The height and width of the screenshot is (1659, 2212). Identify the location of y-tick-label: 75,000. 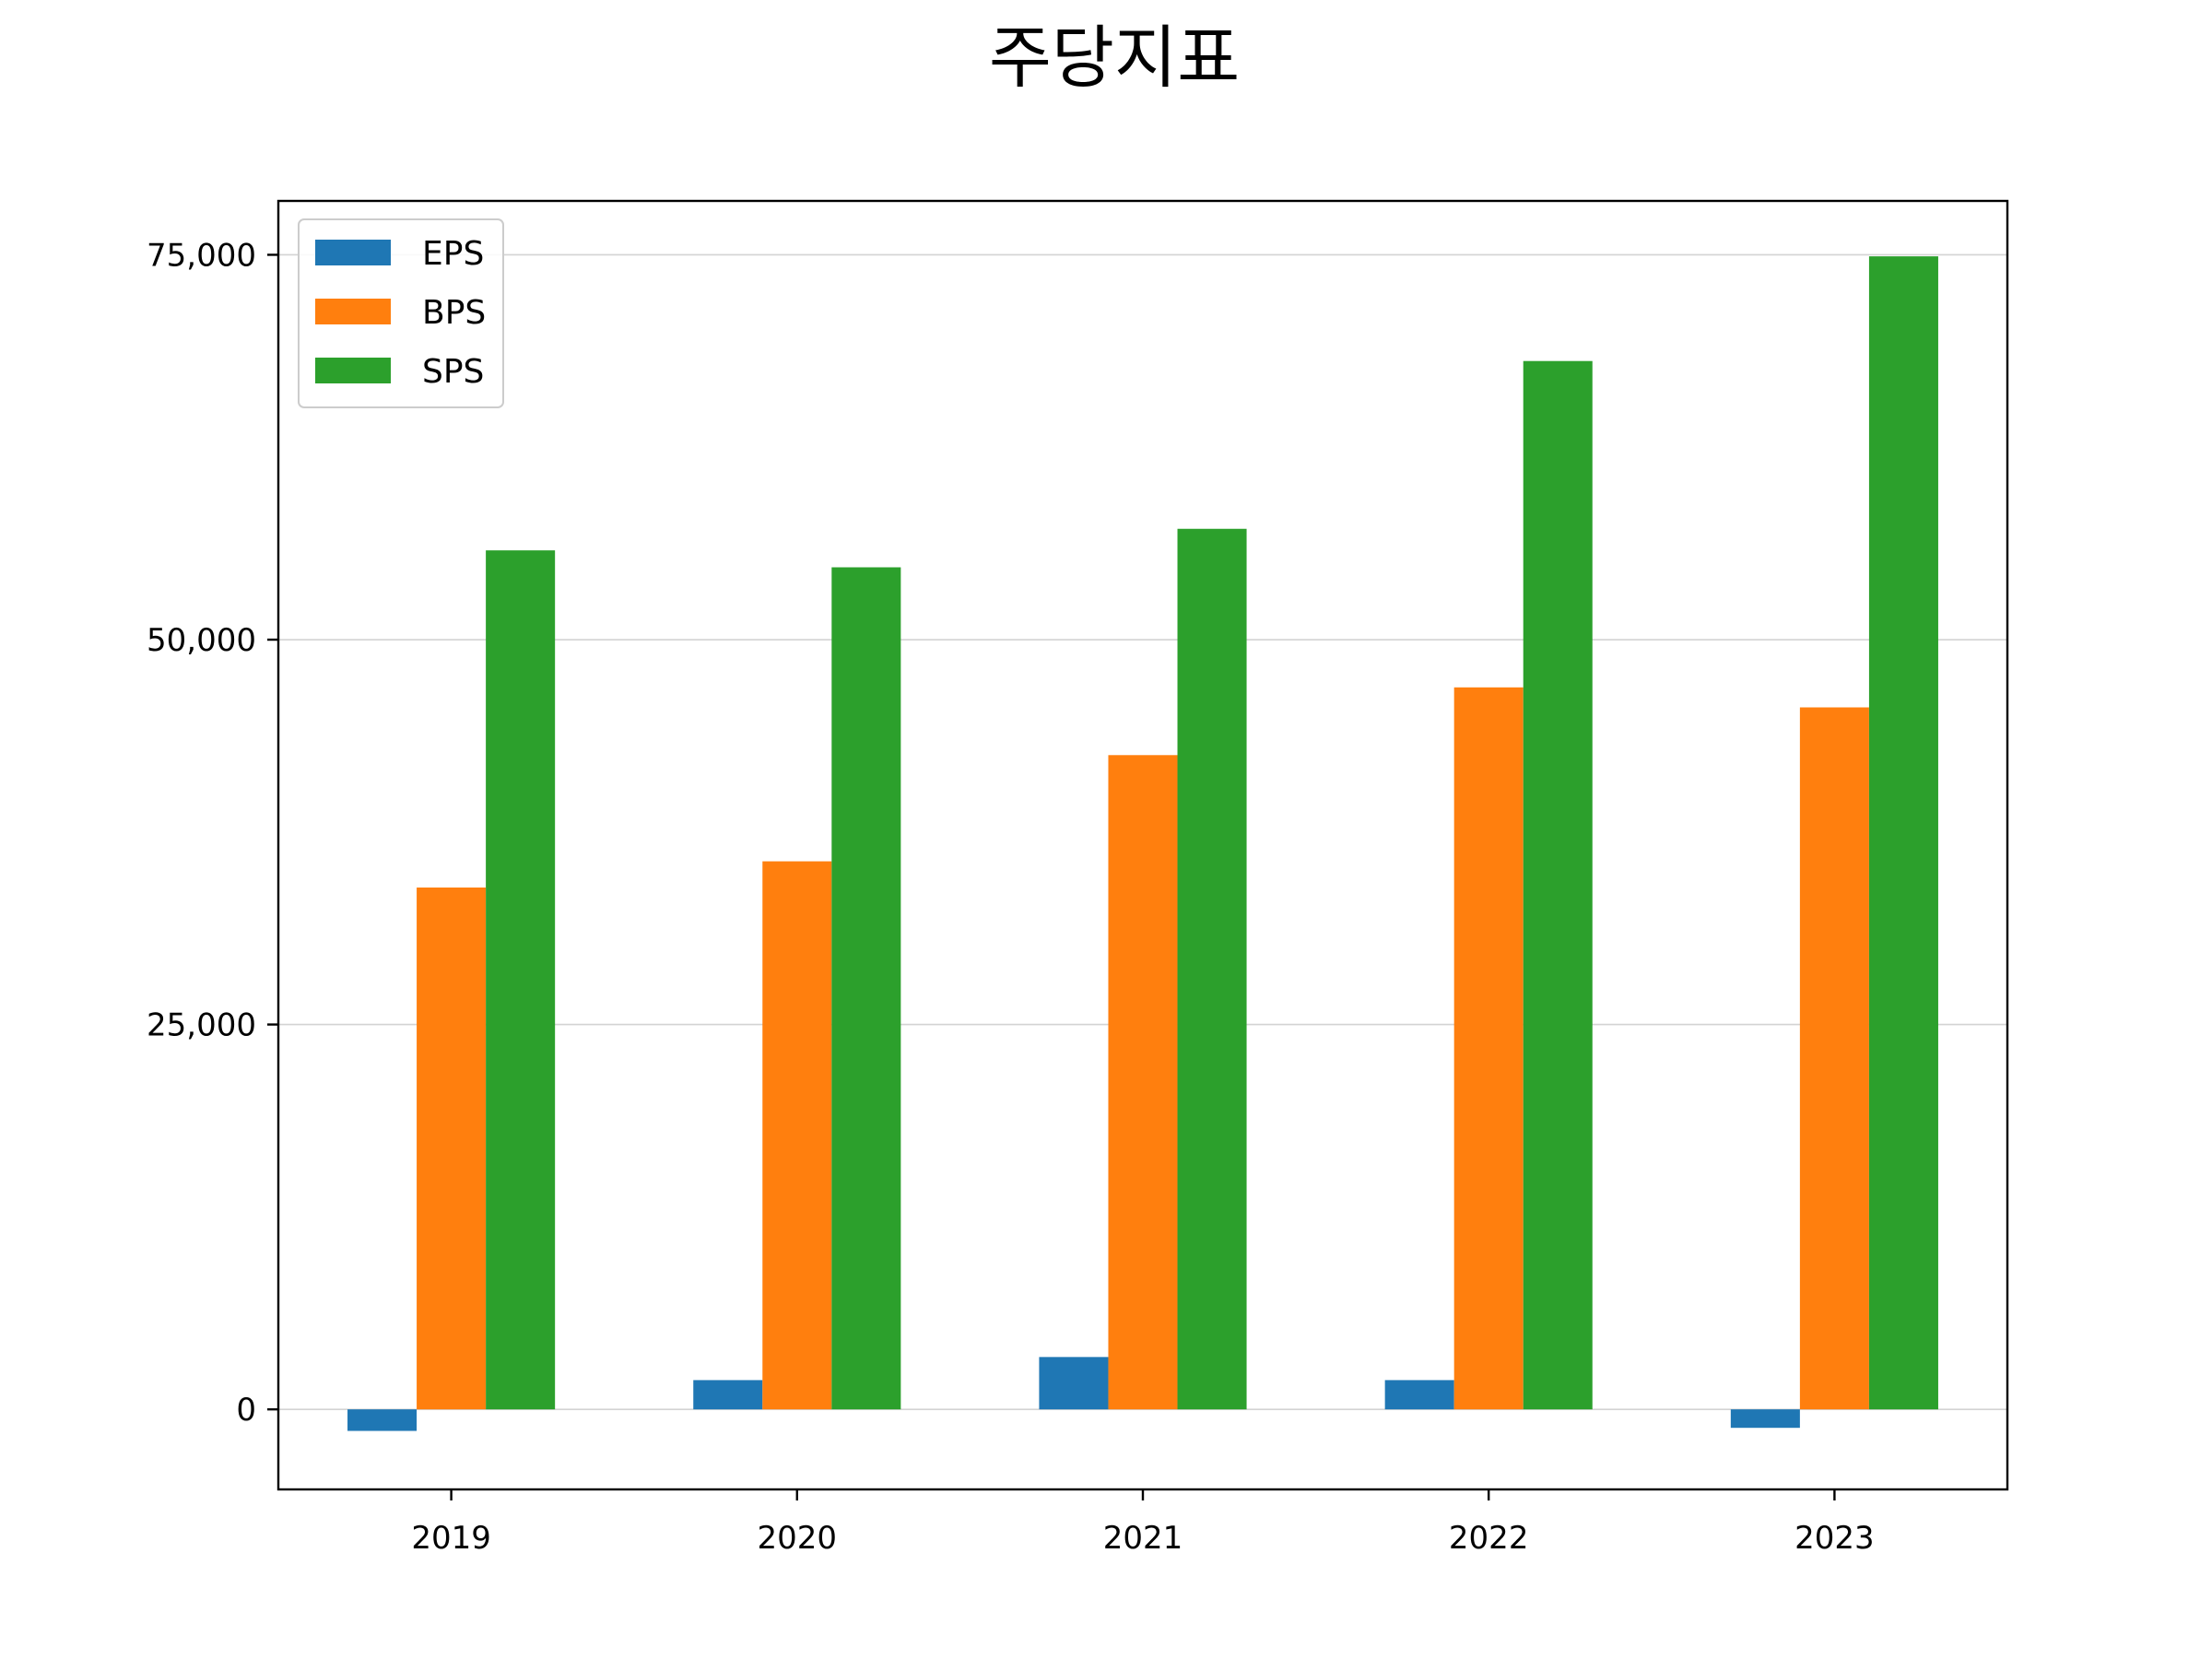
(201, 255).